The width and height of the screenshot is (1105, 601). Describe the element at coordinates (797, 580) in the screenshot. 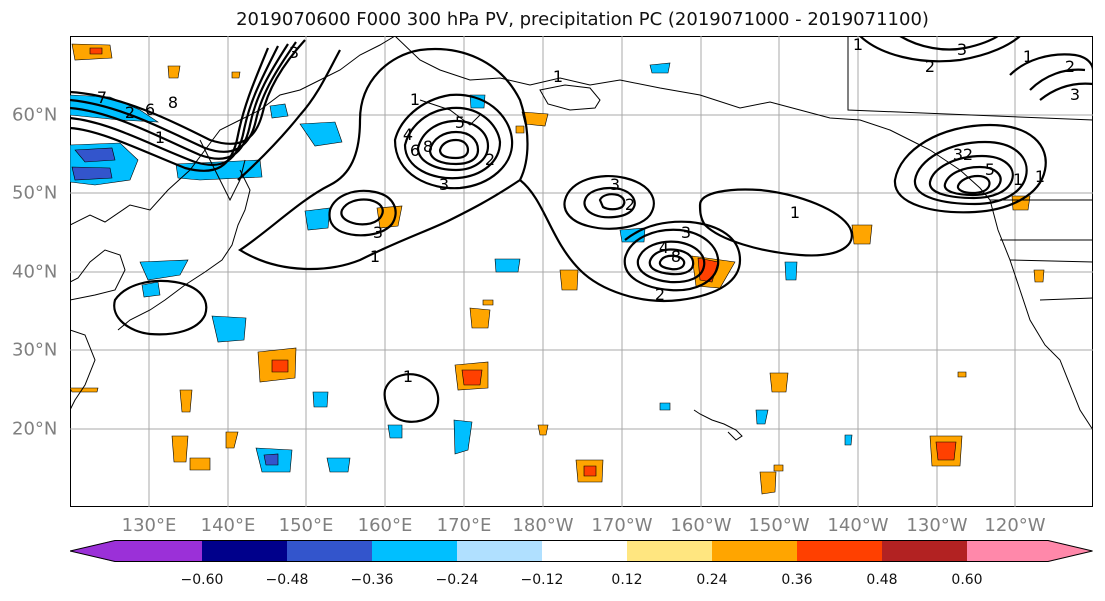

I see `colorbar-tick-label: 0.36` at that location.